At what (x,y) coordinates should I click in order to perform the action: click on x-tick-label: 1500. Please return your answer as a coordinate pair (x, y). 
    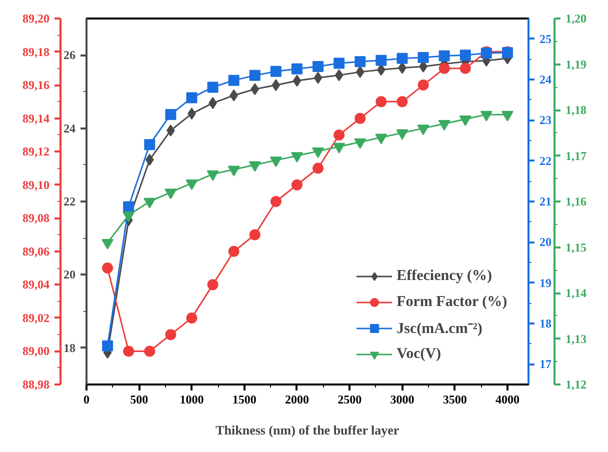
    Looking at the image, I should click on (244, 399).